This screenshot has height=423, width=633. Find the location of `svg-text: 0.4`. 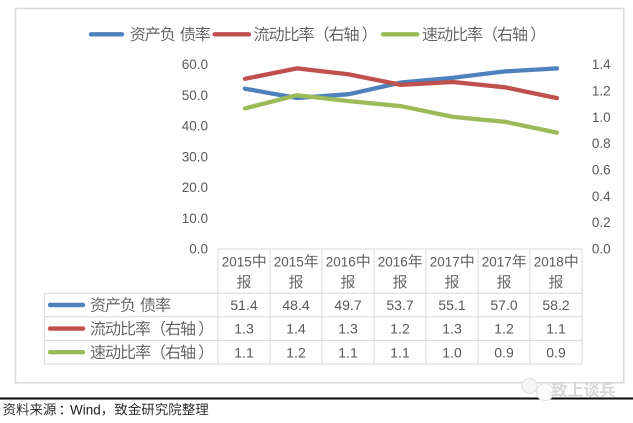

svg-text: 0.4 is located at coordinates (601, 196).